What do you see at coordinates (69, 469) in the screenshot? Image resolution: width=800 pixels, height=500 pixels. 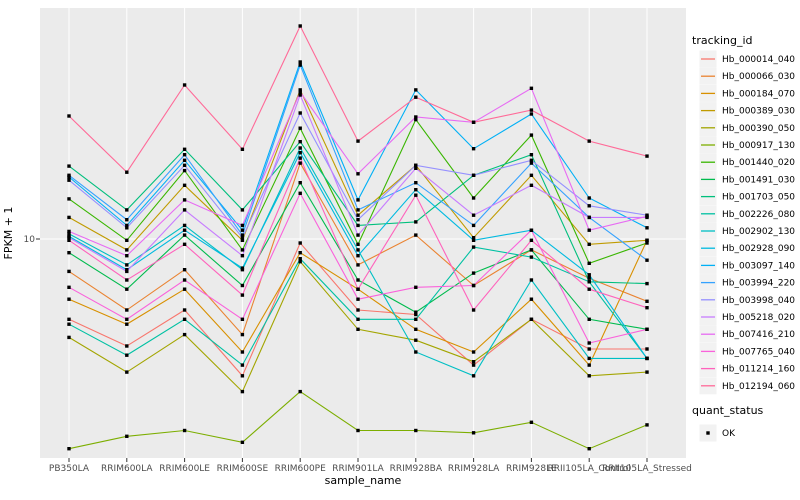 I see `x-tick-label: PB350LA` at bounding box center [69, 469].